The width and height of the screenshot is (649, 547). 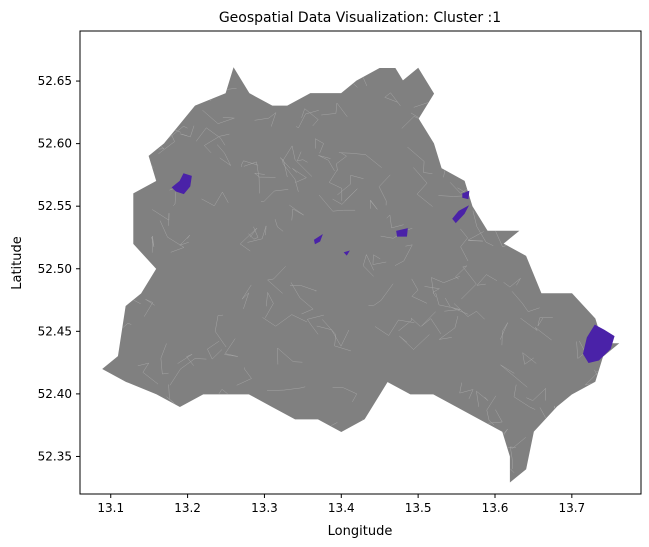 I want to click on x-tick-label: 13.6, so click(x=495, y=508).